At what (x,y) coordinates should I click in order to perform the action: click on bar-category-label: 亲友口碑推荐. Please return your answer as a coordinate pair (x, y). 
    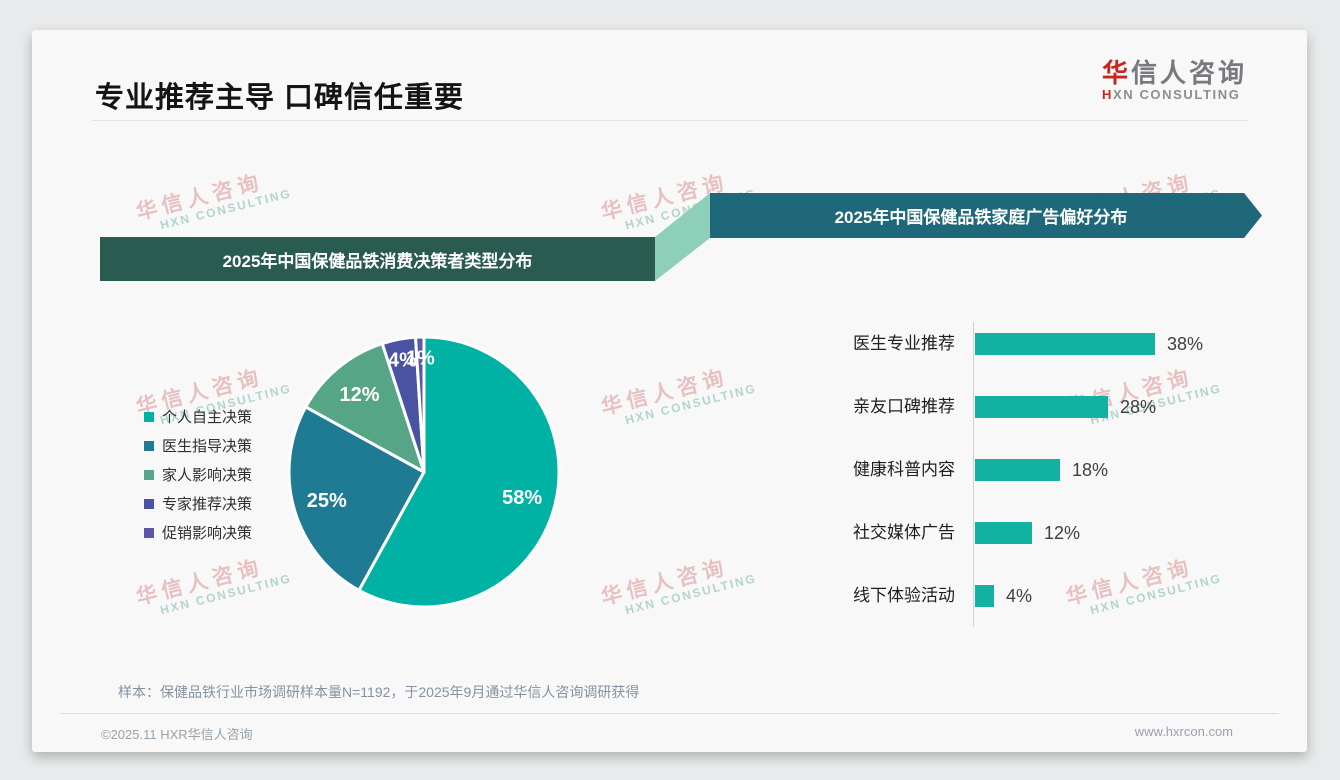
    Looking at the image, I should click on (904, 406).